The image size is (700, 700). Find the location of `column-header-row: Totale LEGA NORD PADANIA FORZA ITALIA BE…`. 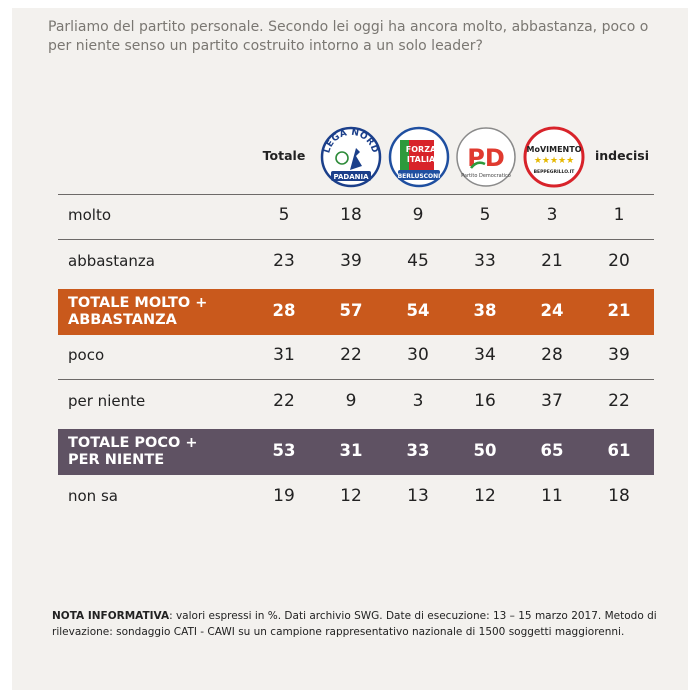

column-header-row: Totale LEGA NORD PADANIA FORZA ITALIA BE… is located at coordinates (350, 157).